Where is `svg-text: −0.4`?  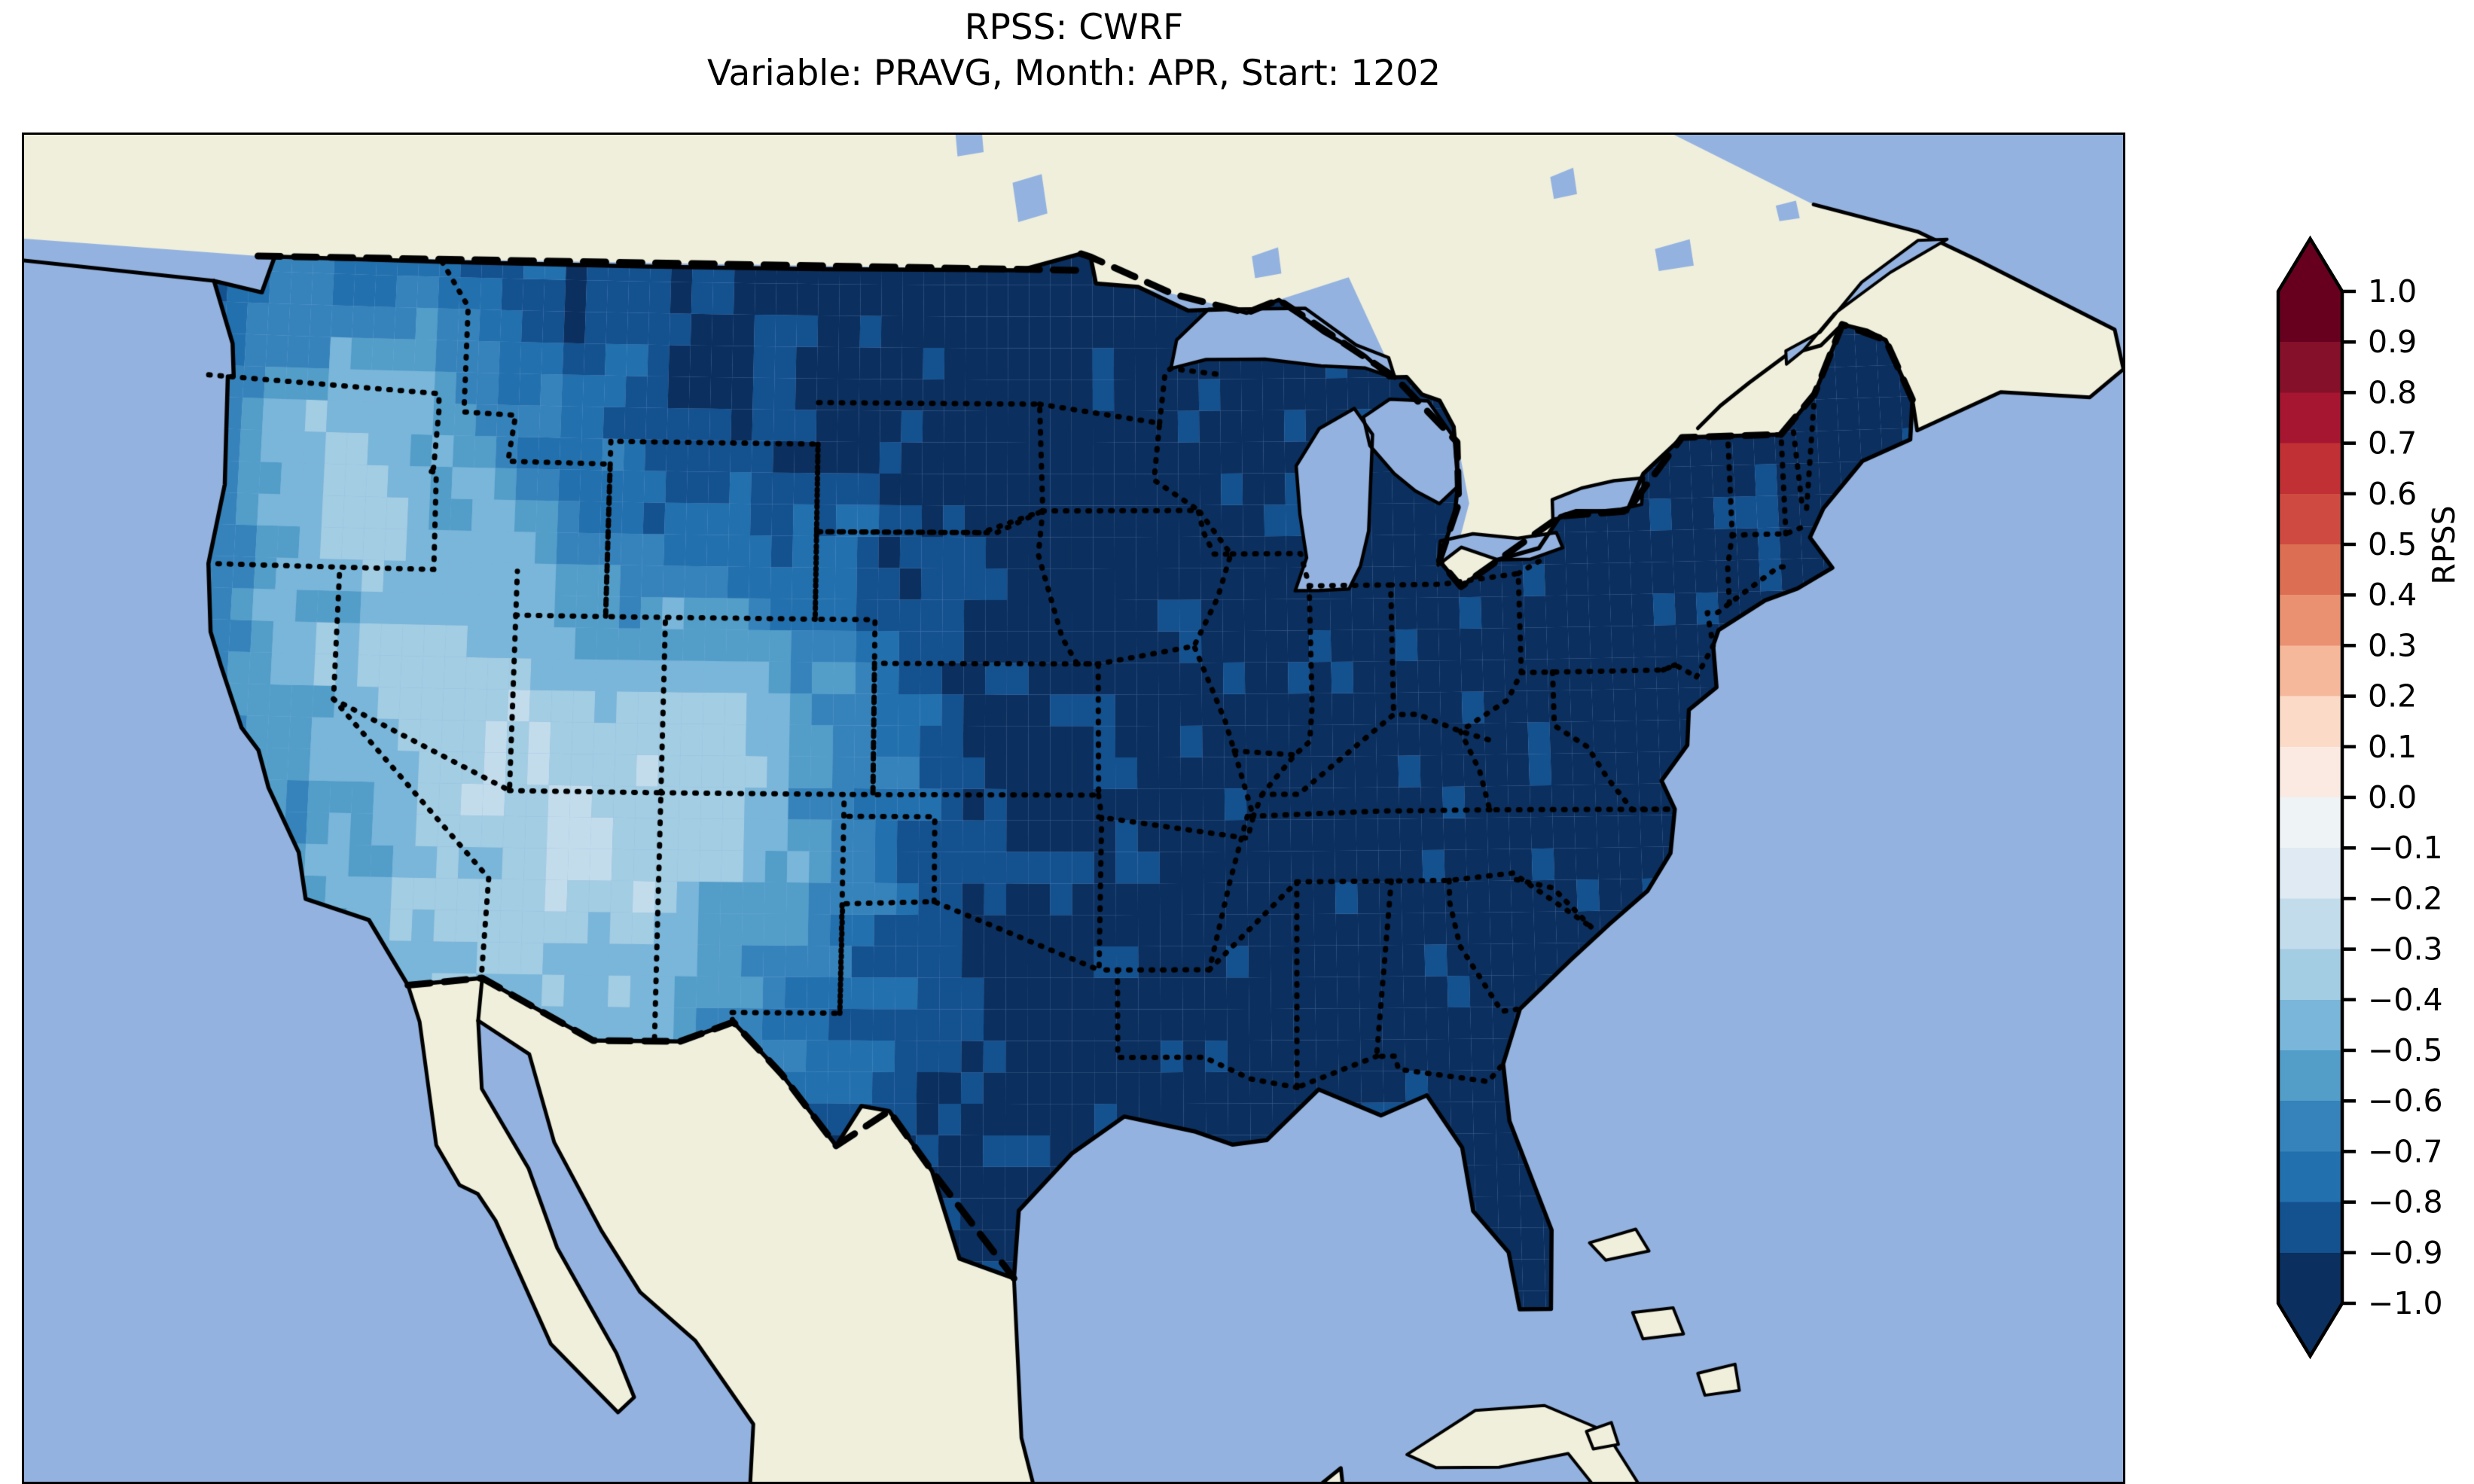
svg-text: −0.4 is located at coordinates (2405, 1000).